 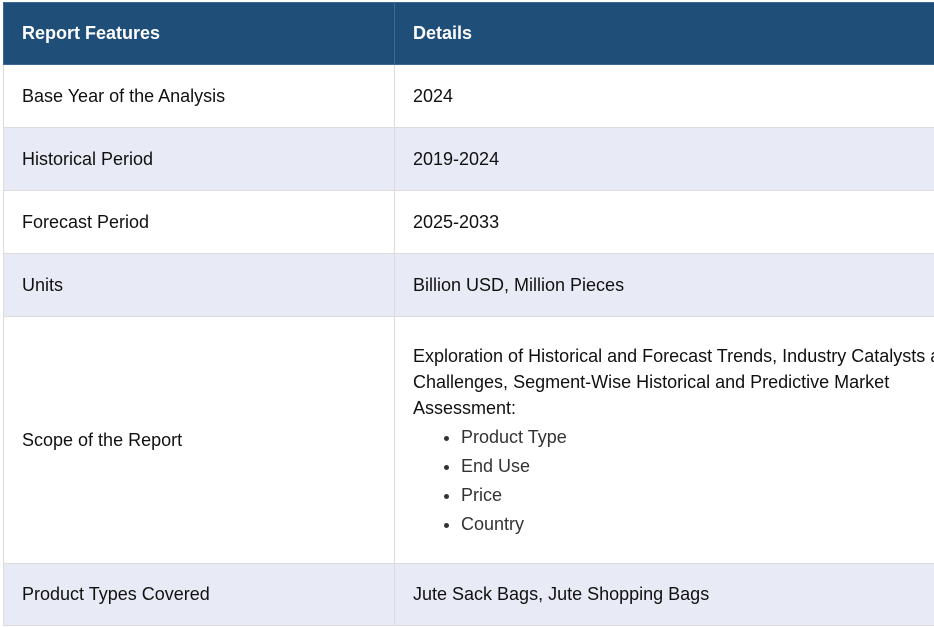 I want to click on table-row: Units Billion USD, Million Pieces, so click(x=468, y=285).